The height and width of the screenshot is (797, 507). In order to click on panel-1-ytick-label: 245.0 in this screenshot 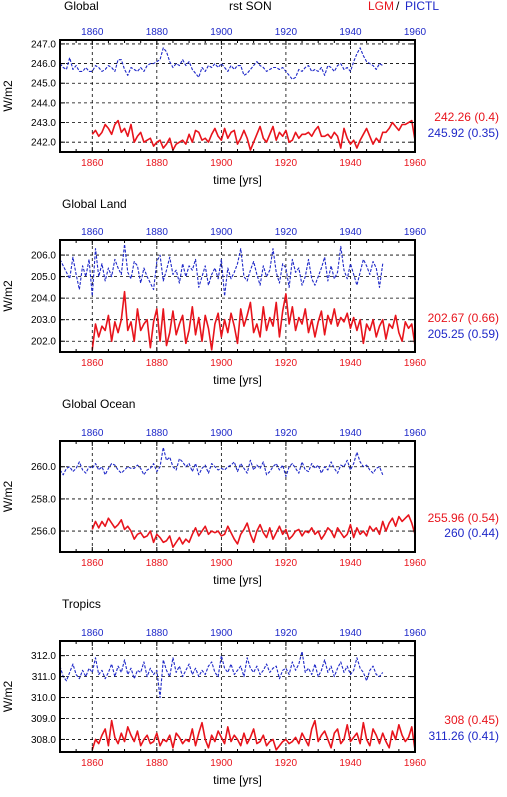, I will do `click(43, 84)`.